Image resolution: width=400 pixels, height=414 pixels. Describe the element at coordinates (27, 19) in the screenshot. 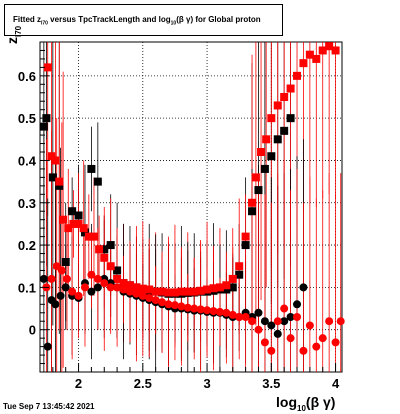

I see `chart-title-part1: Fitted z` at that location.